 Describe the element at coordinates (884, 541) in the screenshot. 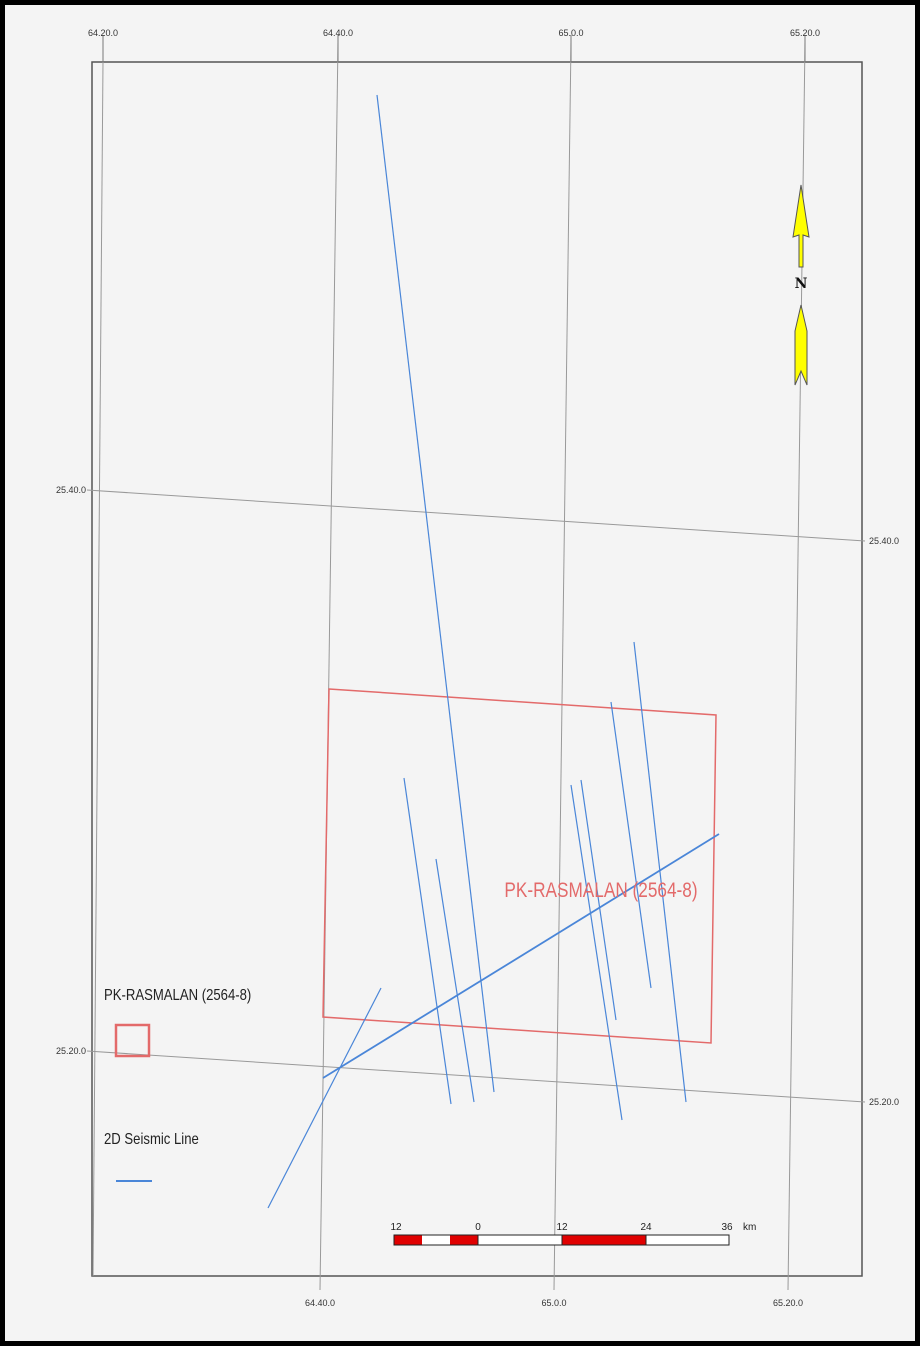

I see `right-lat-label-1: 25.40.0` at that location.